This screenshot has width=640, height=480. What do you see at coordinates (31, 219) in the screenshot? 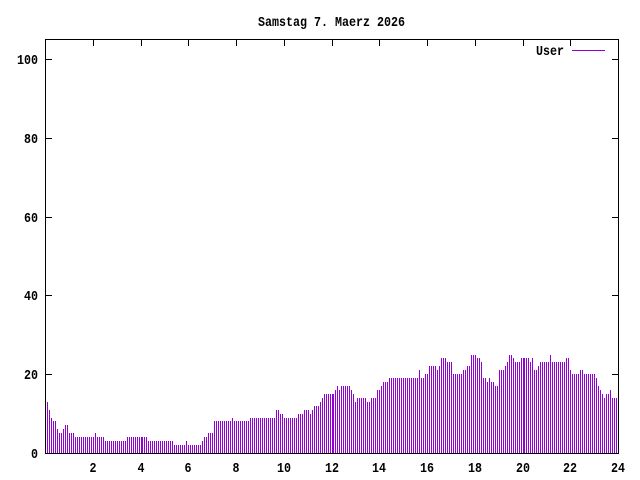
I see `svg-text: 60` at bounding box center [31, 219].